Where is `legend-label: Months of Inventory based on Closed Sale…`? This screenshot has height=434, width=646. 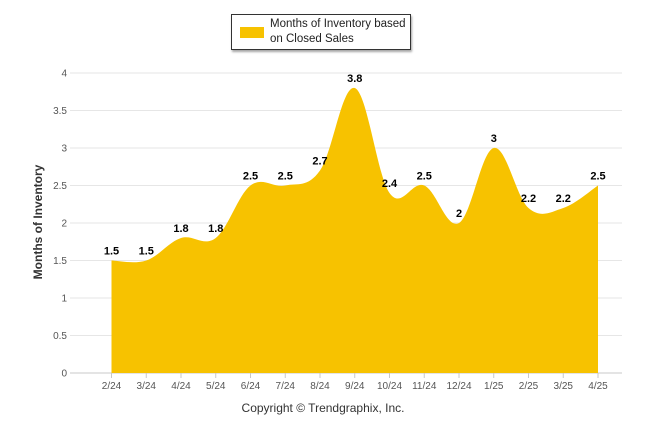
legend-label: Months of Inventory based on Closed Sale… is located at coordinates (340, 32).